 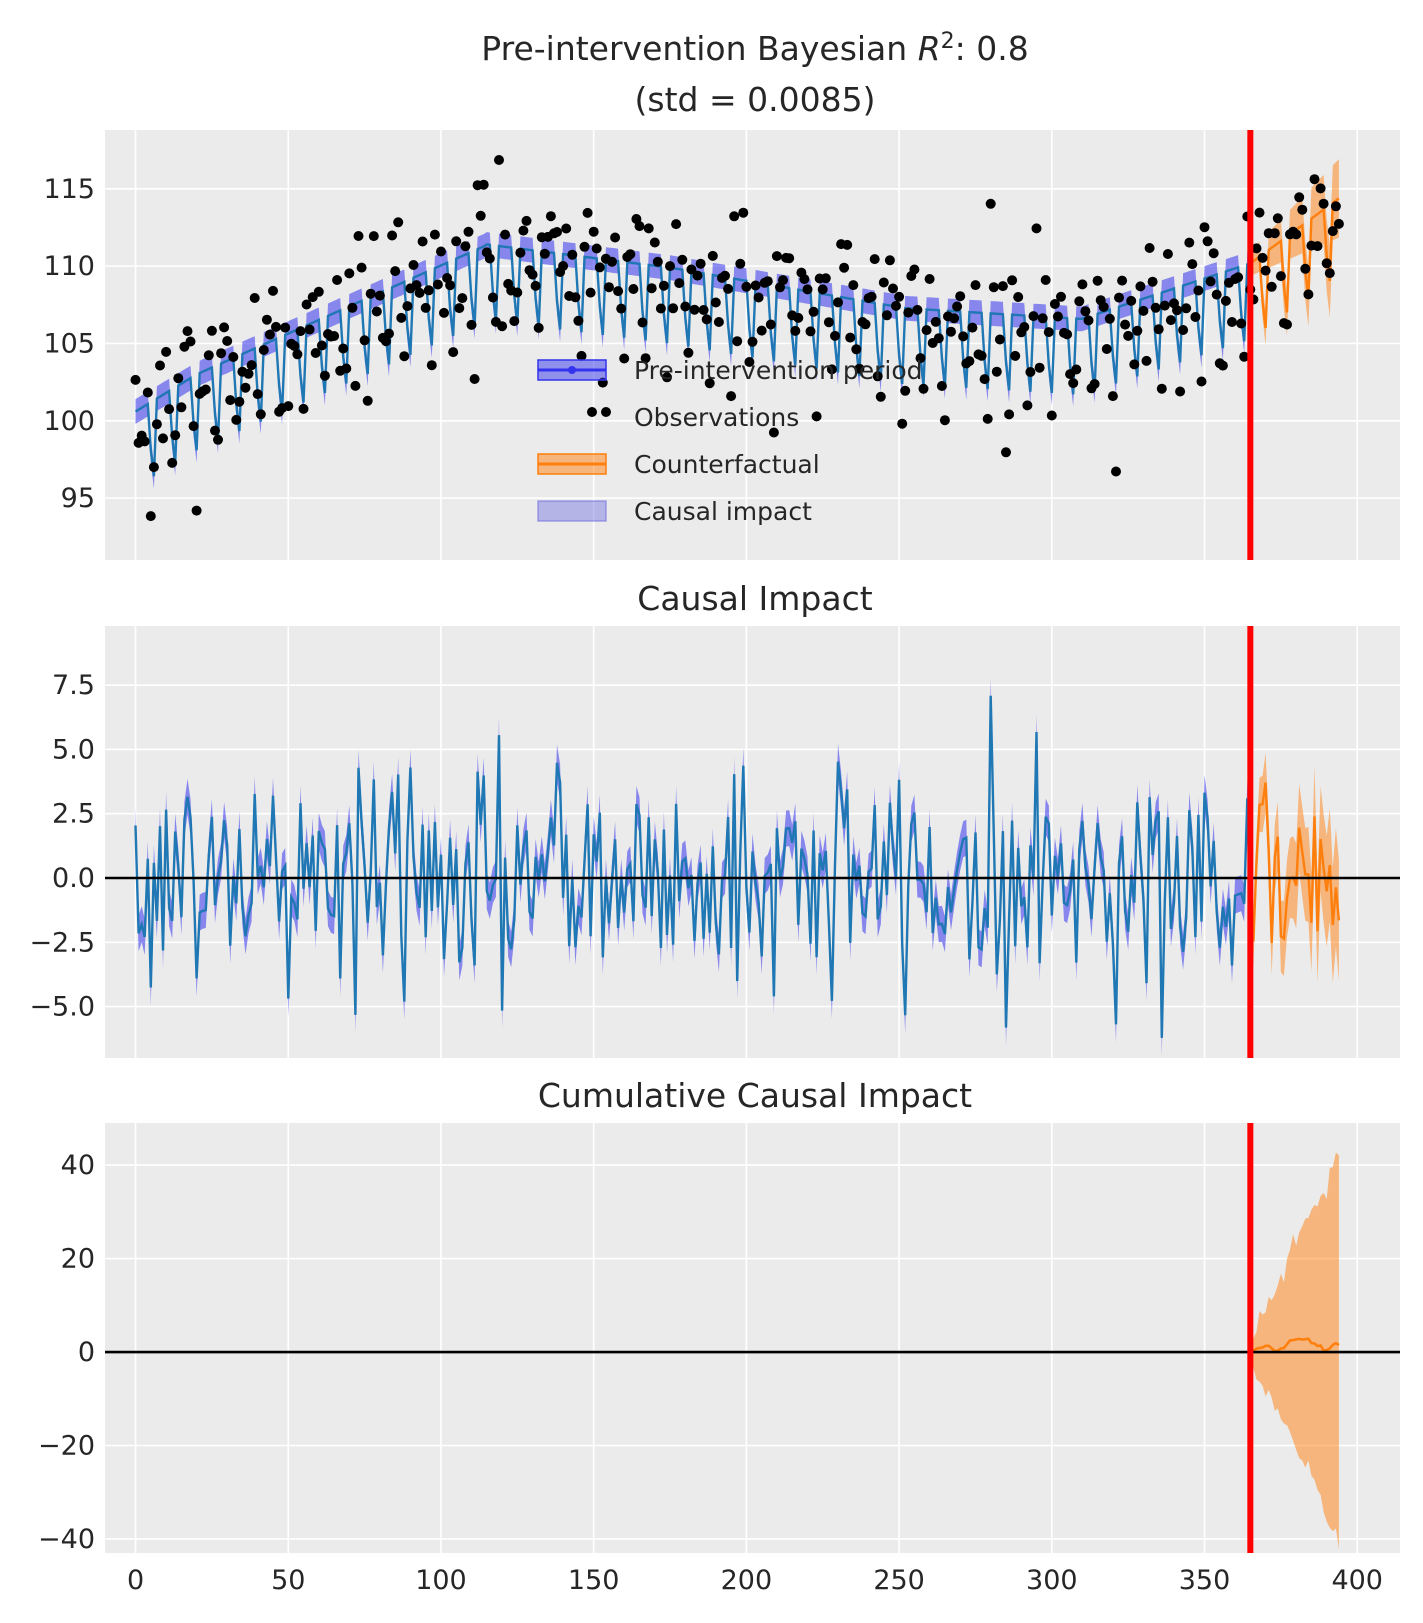 I want to click on y-tick-label: 20, so click(x=78, y=1259).